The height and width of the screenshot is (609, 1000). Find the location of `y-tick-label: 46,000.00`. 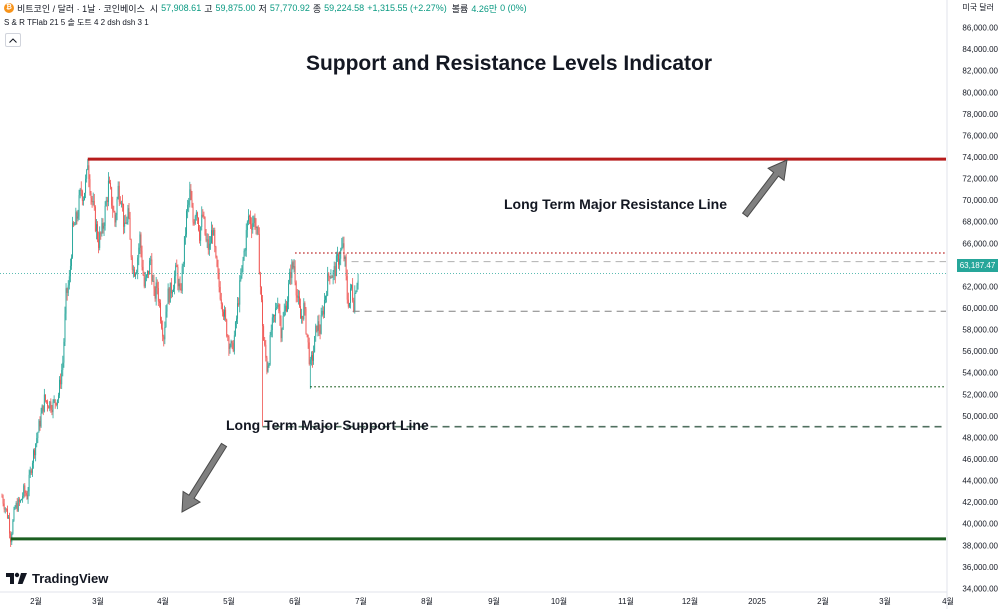

y-tick-label: 46,000.00 is located at coordinates (980, 459).